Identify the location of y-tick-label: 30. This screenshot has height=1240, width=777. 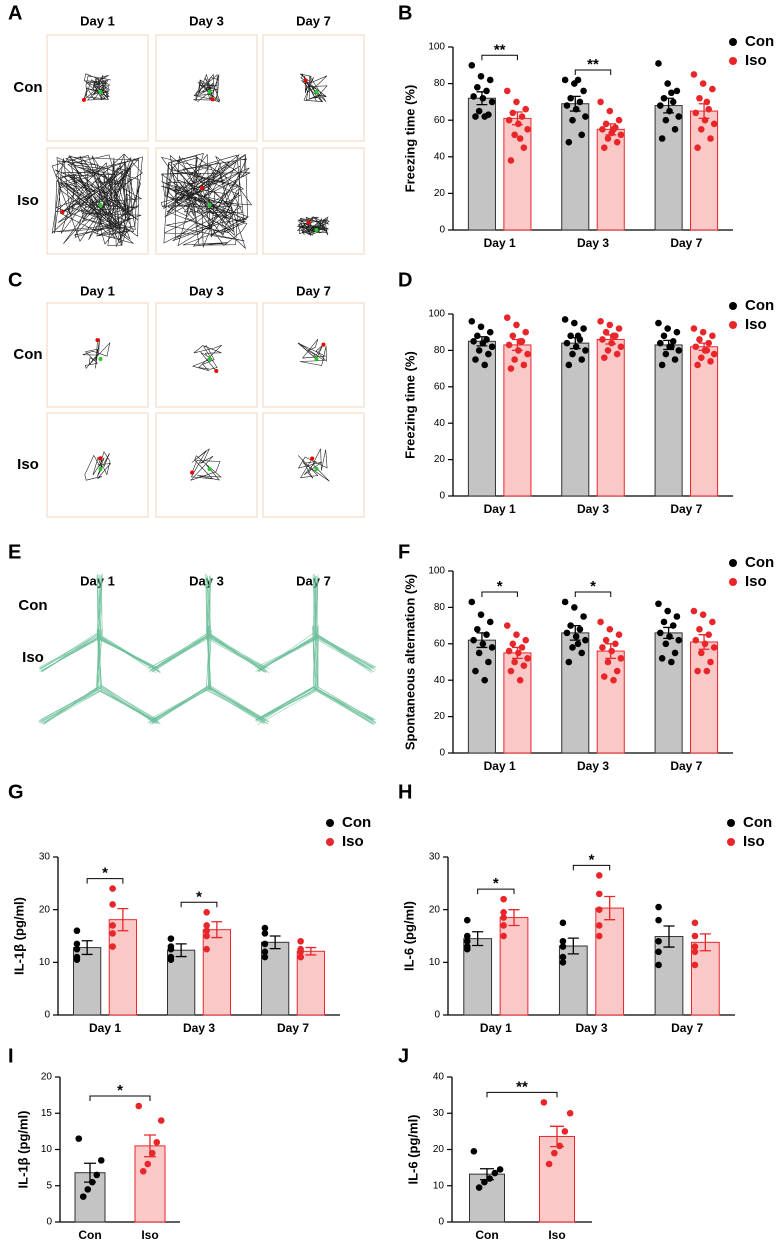
(439, 1113).